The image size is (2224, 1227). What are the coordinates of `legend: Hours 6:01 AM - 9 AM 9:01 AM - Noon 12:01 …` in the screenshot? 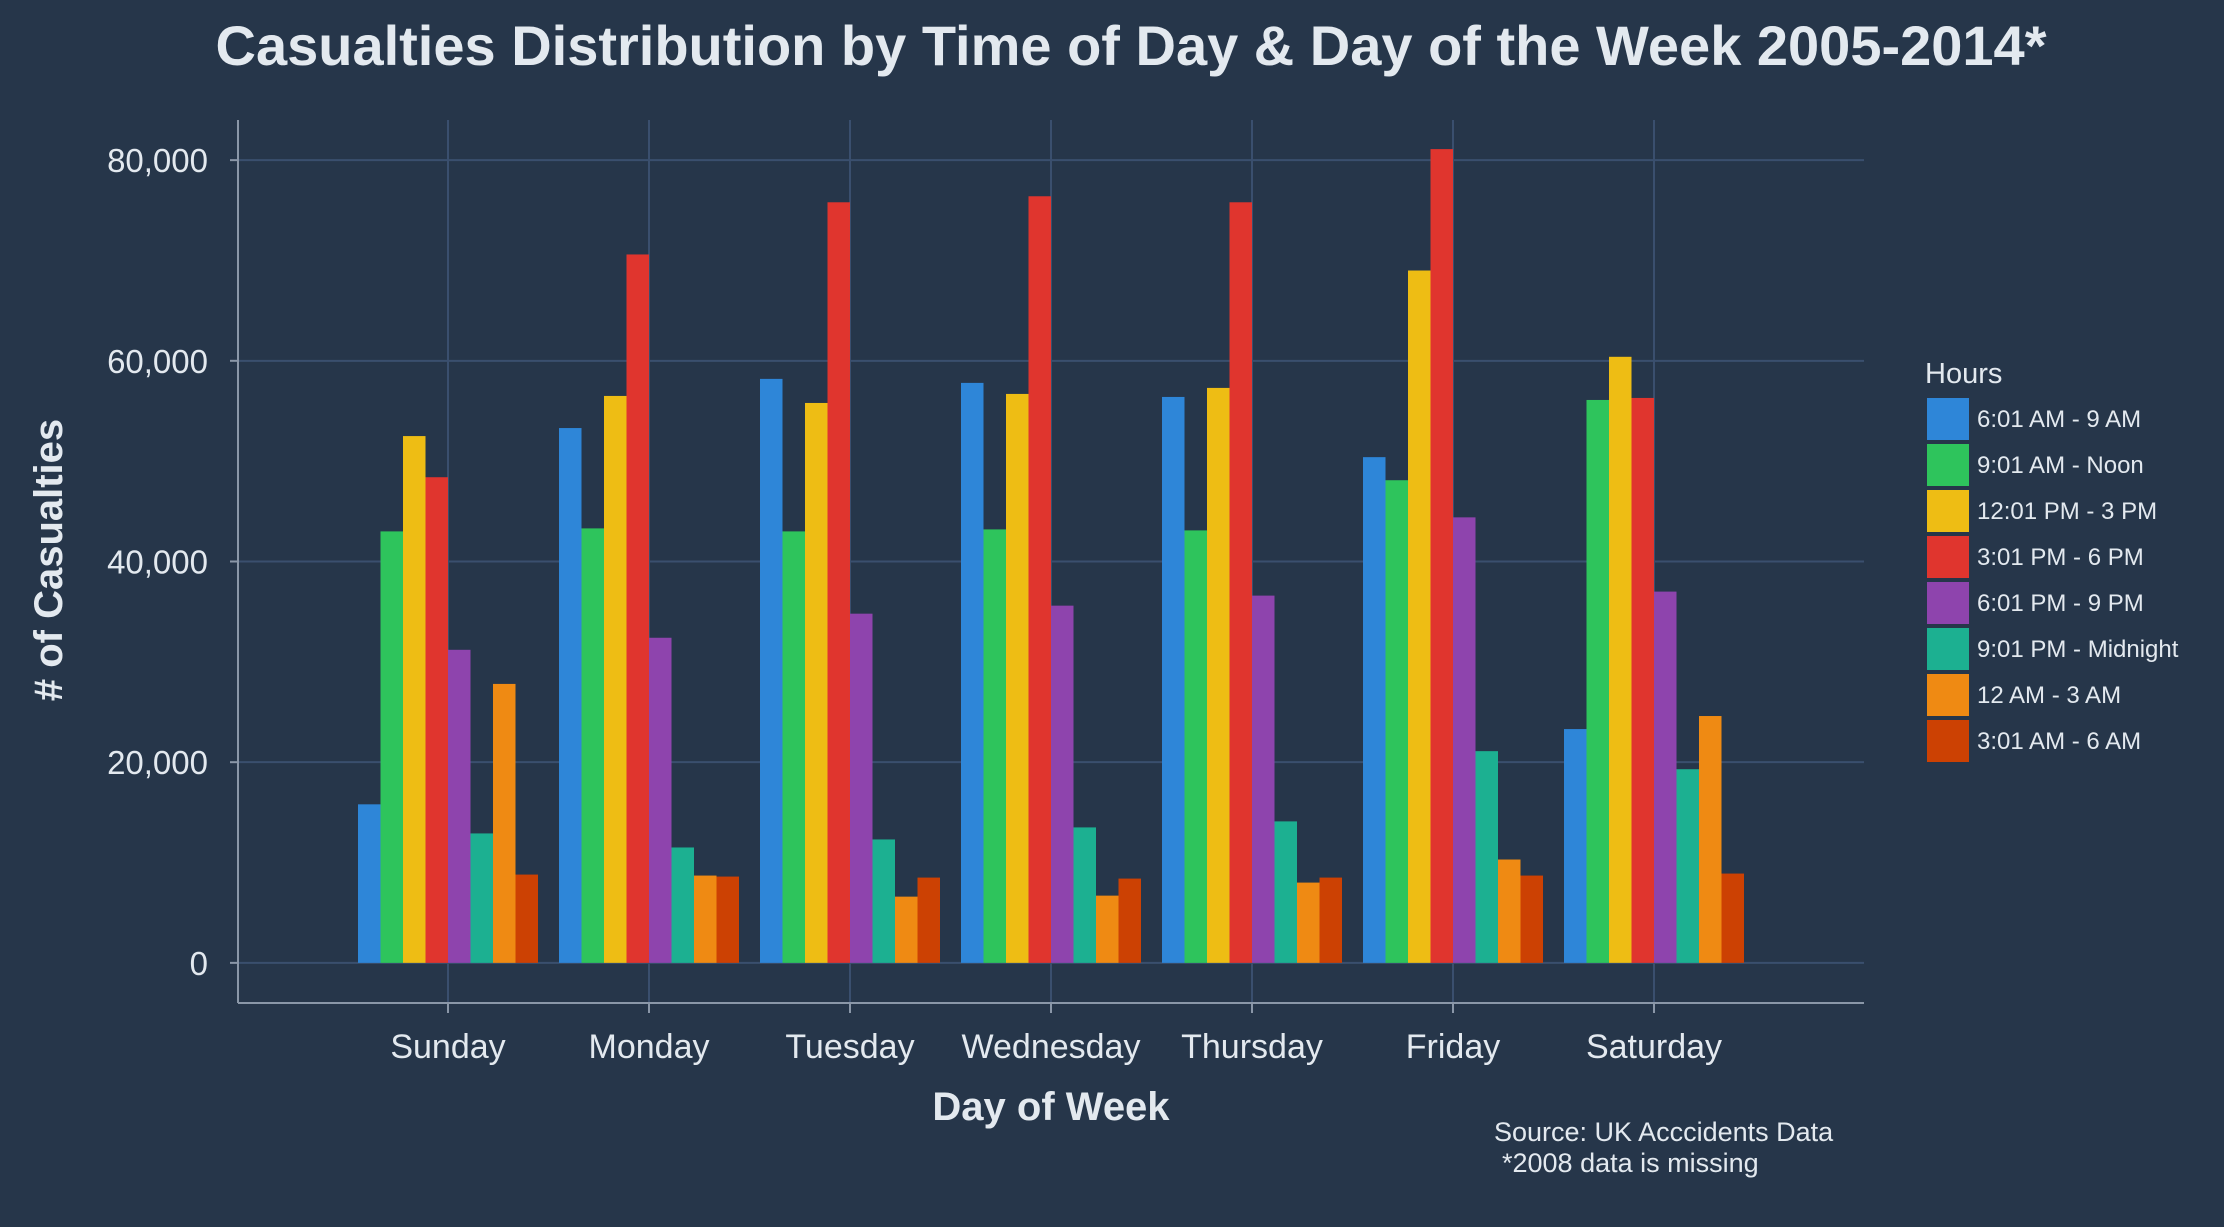 It's located at (2052, 560).